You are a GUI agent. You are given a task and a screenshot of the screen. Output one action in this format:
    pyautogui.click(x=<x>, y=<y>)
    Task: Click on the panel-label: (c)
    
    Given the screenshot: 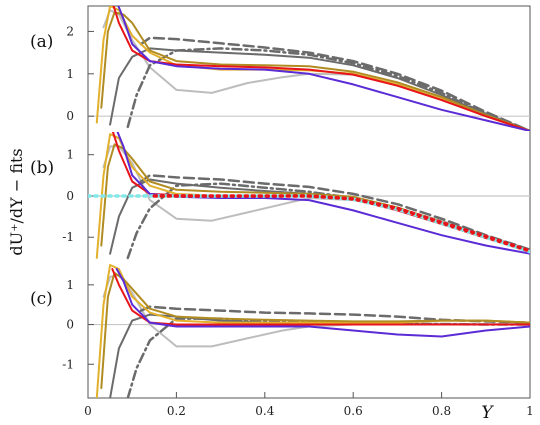 What is the action you would take?
    pyautogui.click(x=41, y=299)
    